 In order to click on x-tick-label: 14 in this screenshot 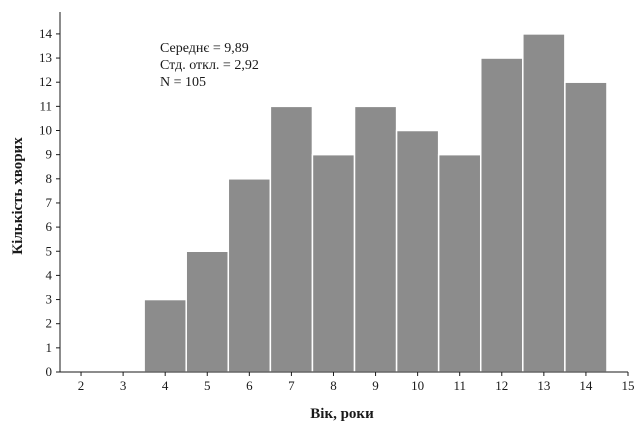, I will do `click(586, 385)`.